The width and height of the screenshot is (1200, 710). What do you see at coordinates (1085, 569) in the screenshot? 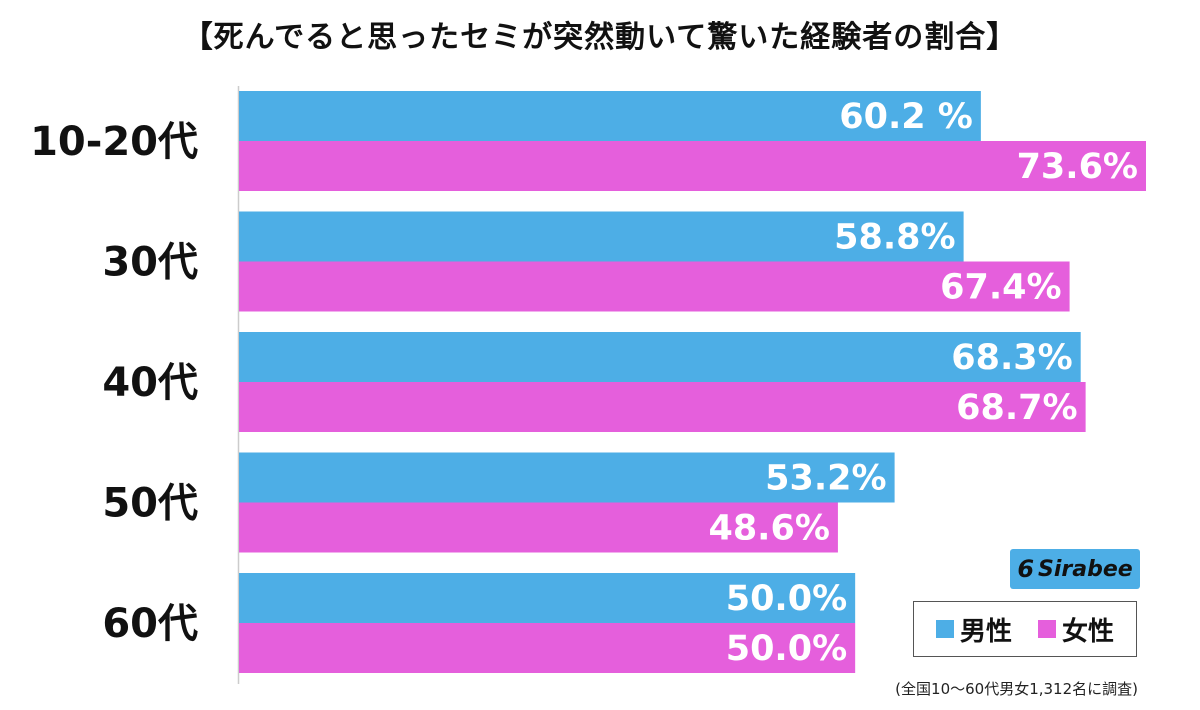
I see `logo-text: Sirabee` at bounding box center [1085, 569].